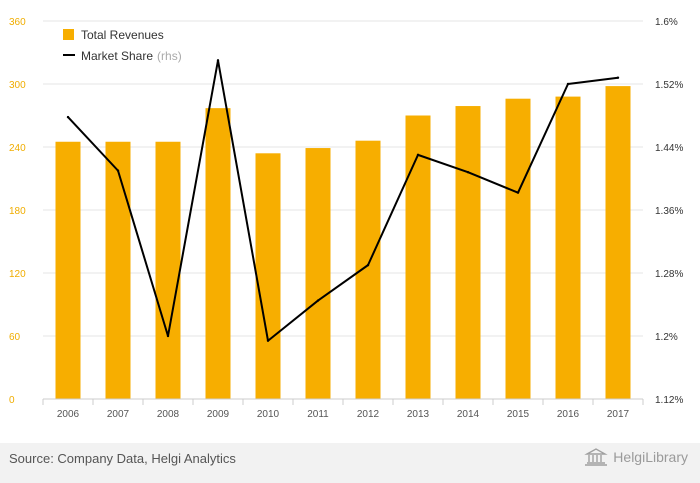 The height and width of the screenshot is (483, 700). What do you see at coordinates (268, 414) in the screenshot?
I see `x-tick-label: 2010` at bounding box center [268, 414].